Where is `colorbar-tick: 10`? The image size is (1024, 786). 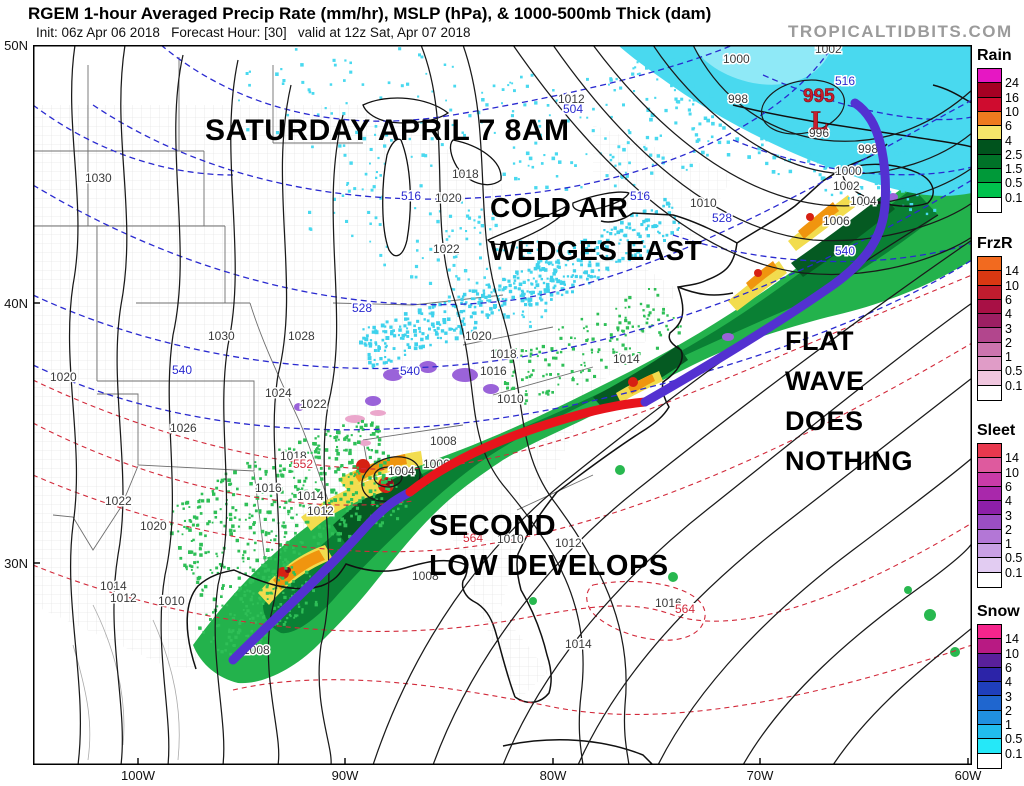
colorbar-tick: 10 is located at coordinates (1012, 111).